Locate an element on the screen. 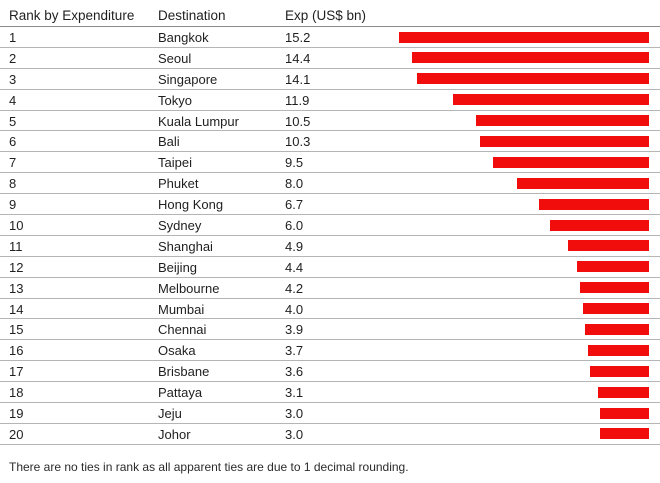 The width and height of the screenshot is (660, 483). rank-cell: 11 is located at coordinates (16, 246).